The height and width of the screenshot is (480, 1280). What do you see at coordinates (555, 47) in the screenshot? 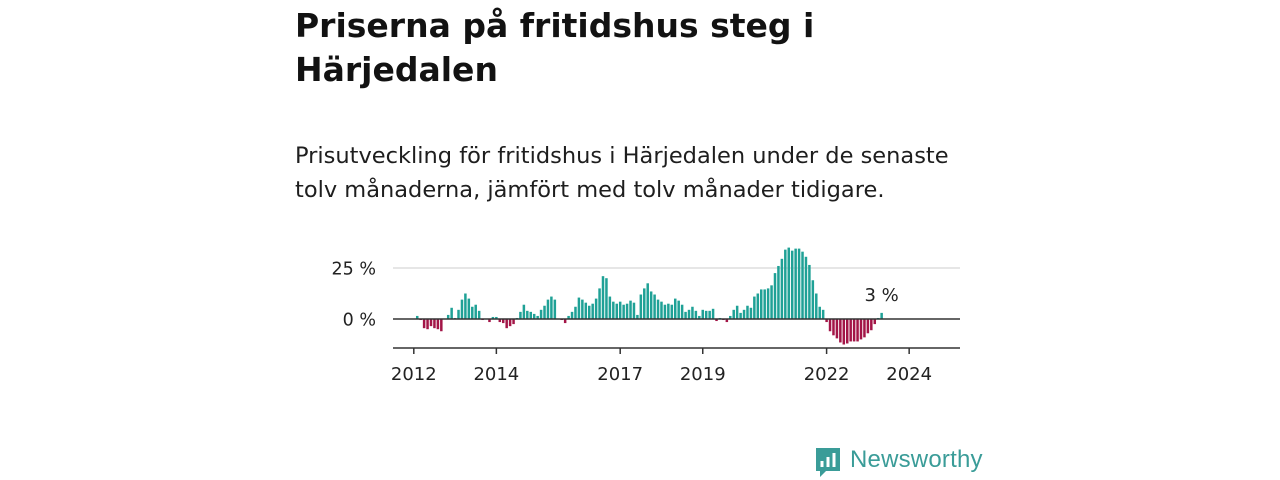
I see `chart-title: Priserna på fritidshus steg i Härjedalen` at bounding box center [555, 47].